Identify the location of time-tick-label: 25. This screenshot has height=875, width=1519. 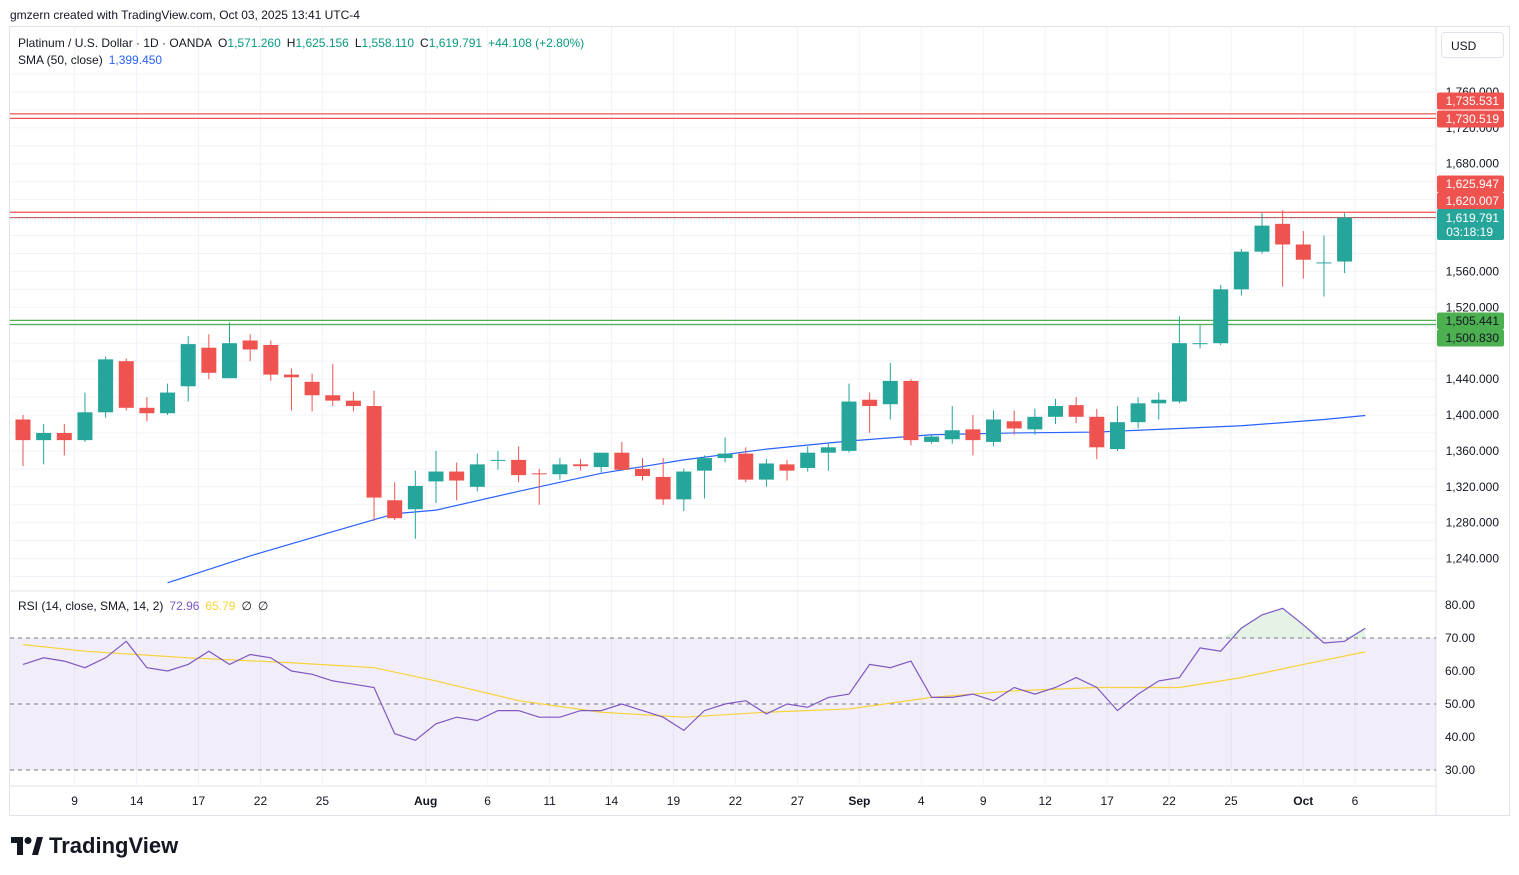
(1231, 801).